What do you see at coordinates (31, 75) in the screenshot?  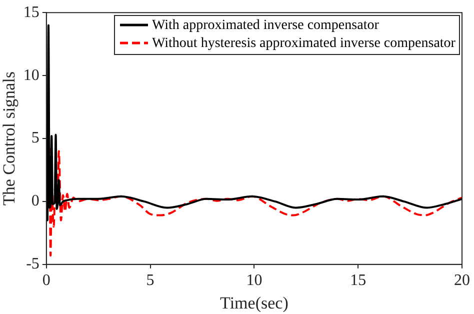 I see `y-tick-label: 10` at bounding box center [31, 75].